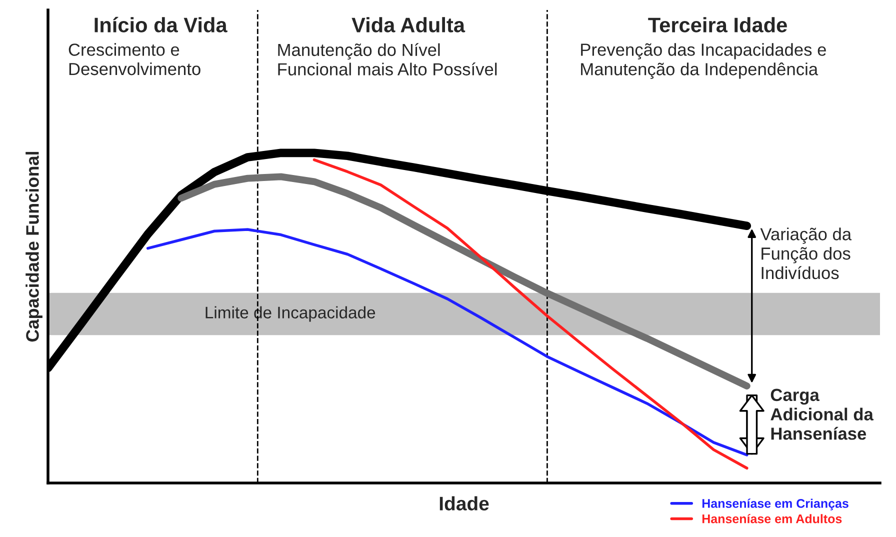 Image resolution: width=896 pixels, height=537 pixels. Describe the element at coordinates (717, 24) in the screenshot. I see `text: Terceira Idade` at that location.